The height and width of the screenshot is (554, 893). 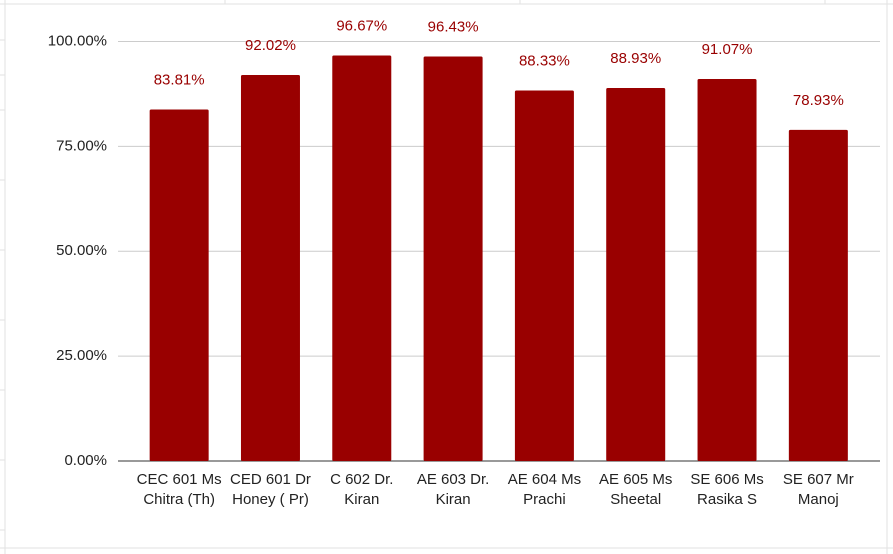 I want to click on y-tick-label: 75.00%, so click(x=81, y=145).